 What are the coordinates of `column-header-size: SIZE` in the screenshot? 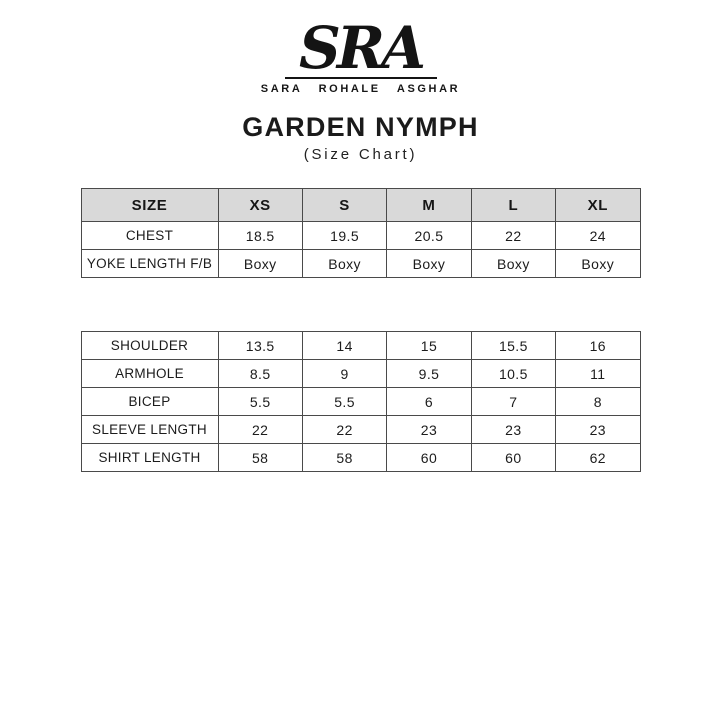 It's located at (149, 205).